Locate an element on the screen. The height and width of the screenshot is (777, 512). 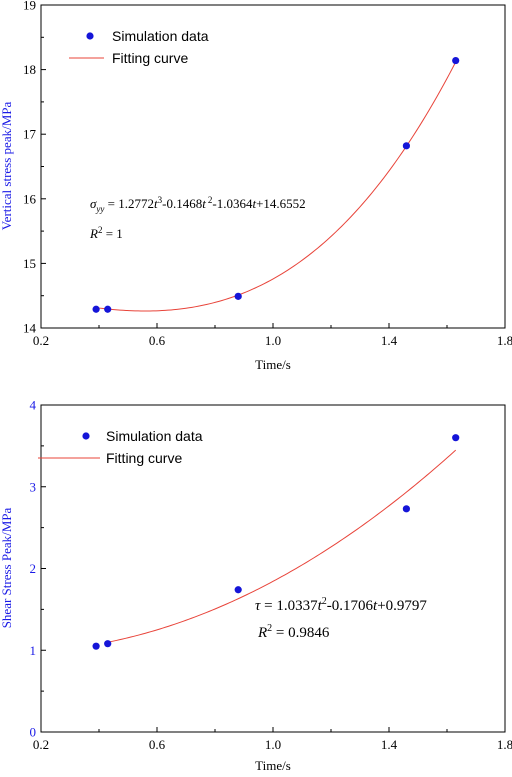
chart-bottom-y-tick-labels: 0 1 2 3 4 is located at coordinates (33, 569).